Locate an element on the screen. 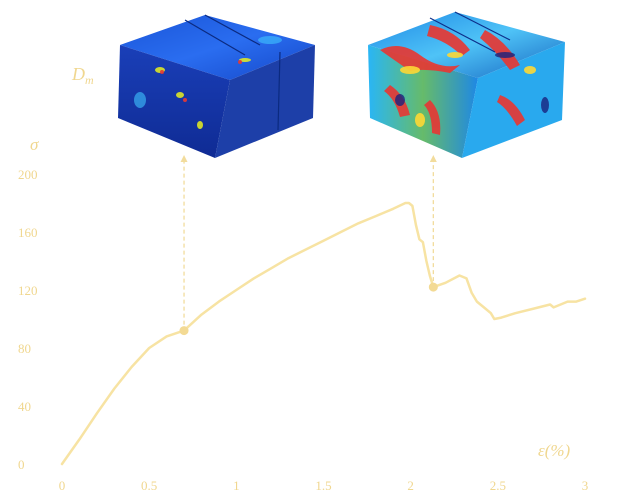 The height and width of the screenshot is (494, 620). y-tick-label-1: 40 is located at coordinates (24, 406).